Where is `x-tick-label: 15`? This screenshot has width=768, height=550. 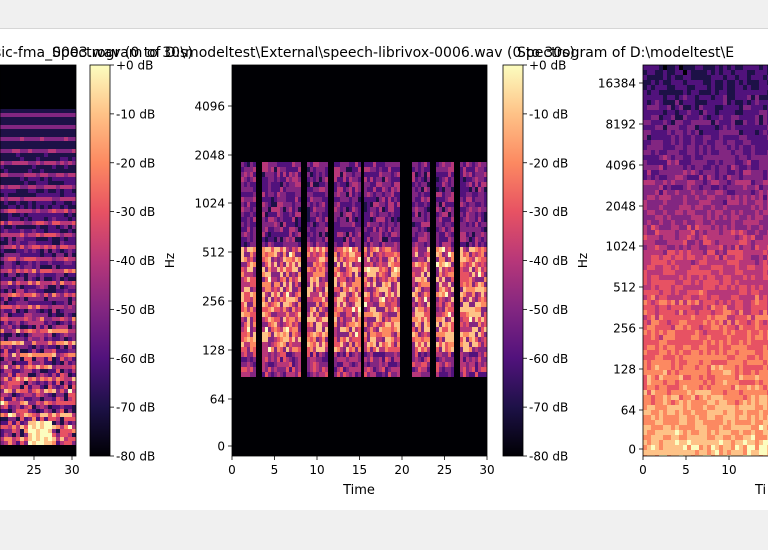 x-tick-label: 15 is located at coordinates (359, 470).